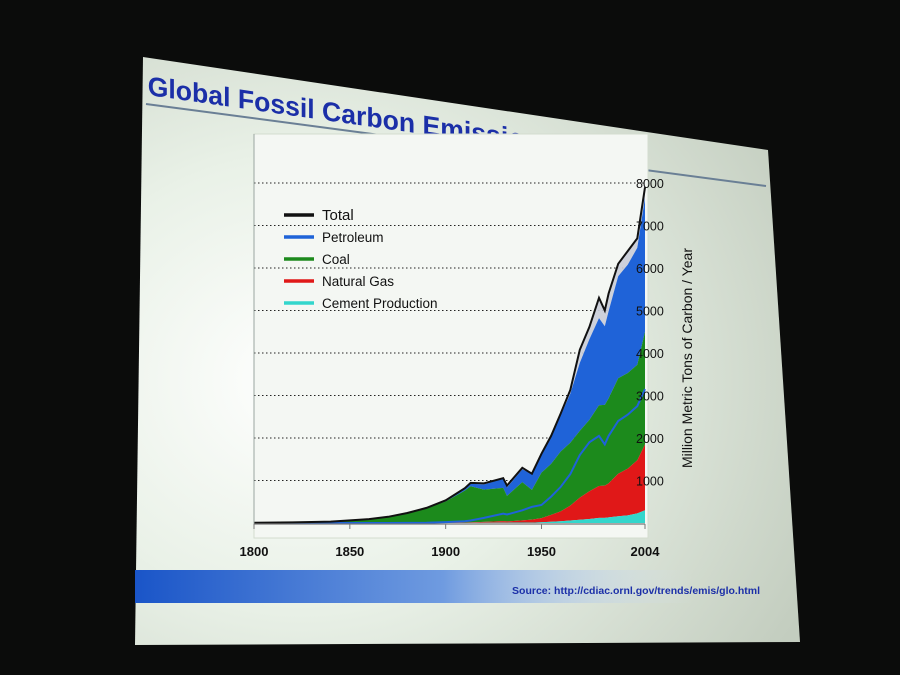 The width and height of the screenshot is (900, 675). What do you see at coordinates (650, 184) in the screenshot?
I see `y-tick-label: 8000` at bounding box center [650, 184].